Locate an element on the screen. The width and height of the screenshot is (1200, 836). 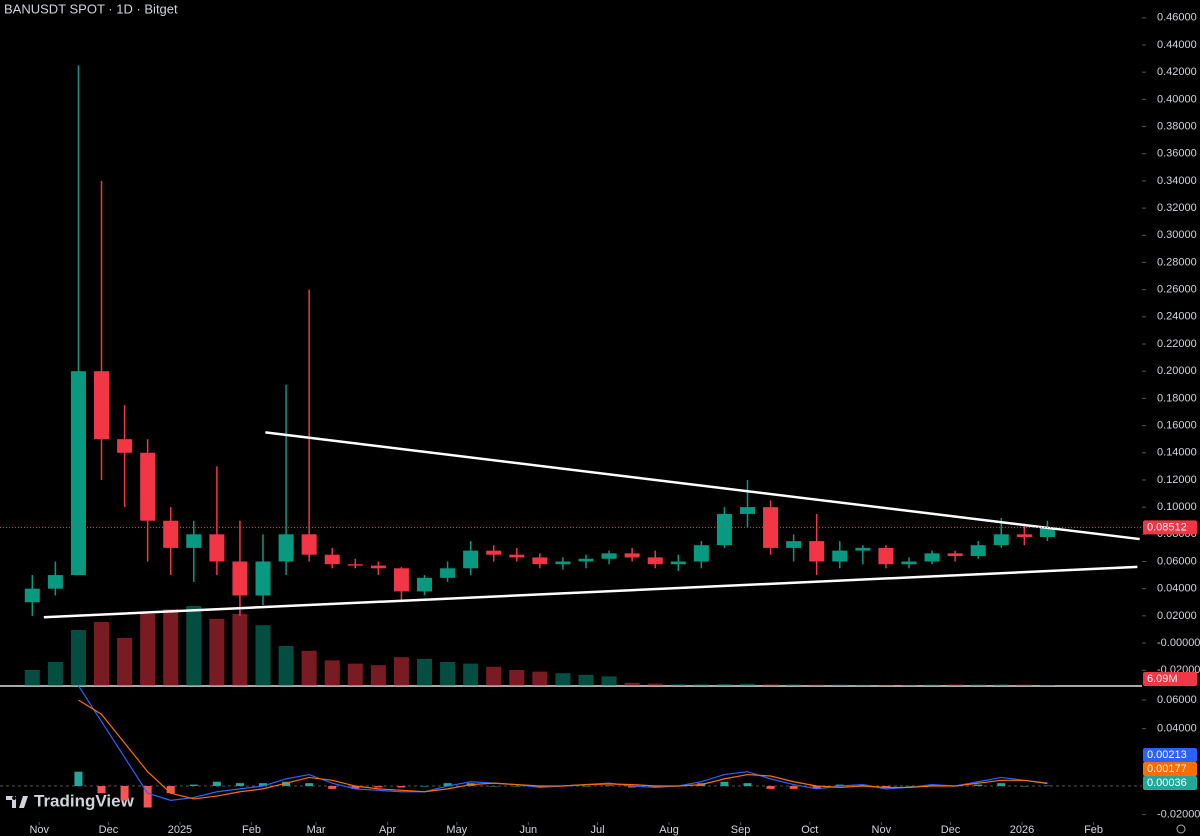
last-volume-label-box is located at coordinates (1170, 679).